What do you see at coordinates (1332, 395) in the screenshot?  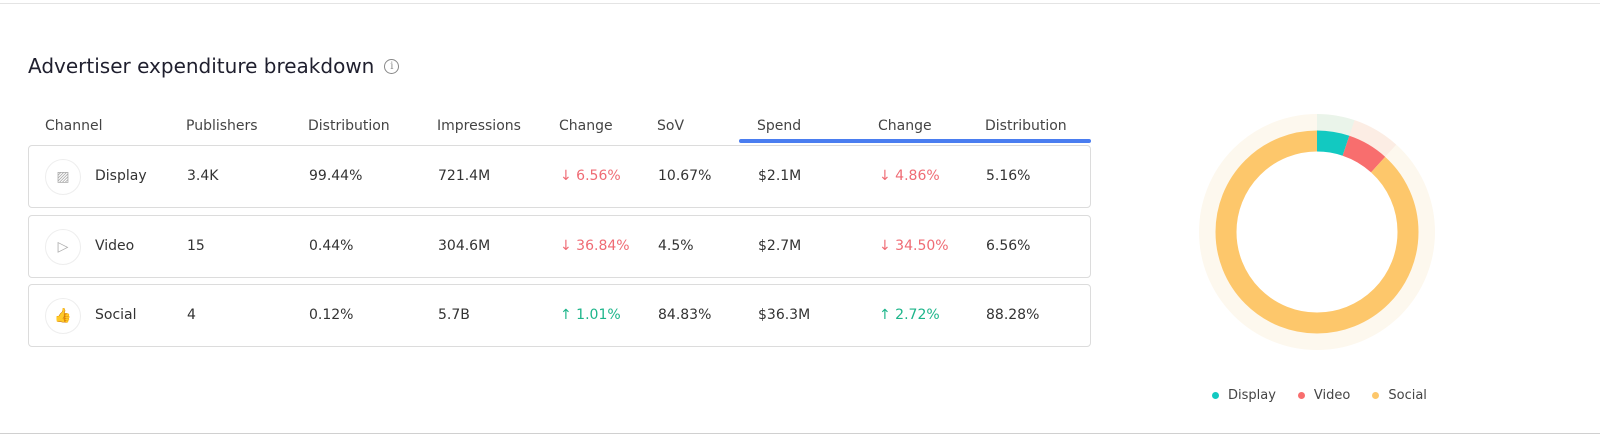 I see `legend-label: Video` at bounding box center [1332, 395].